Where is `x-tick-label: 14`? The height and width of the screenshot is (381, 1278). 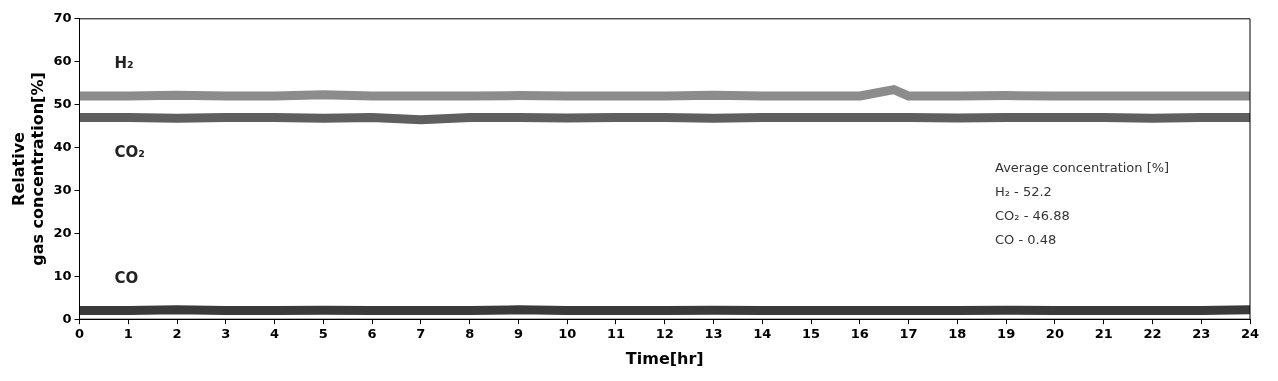
x-tick-label: 14 is located at coordinates (762, 334).